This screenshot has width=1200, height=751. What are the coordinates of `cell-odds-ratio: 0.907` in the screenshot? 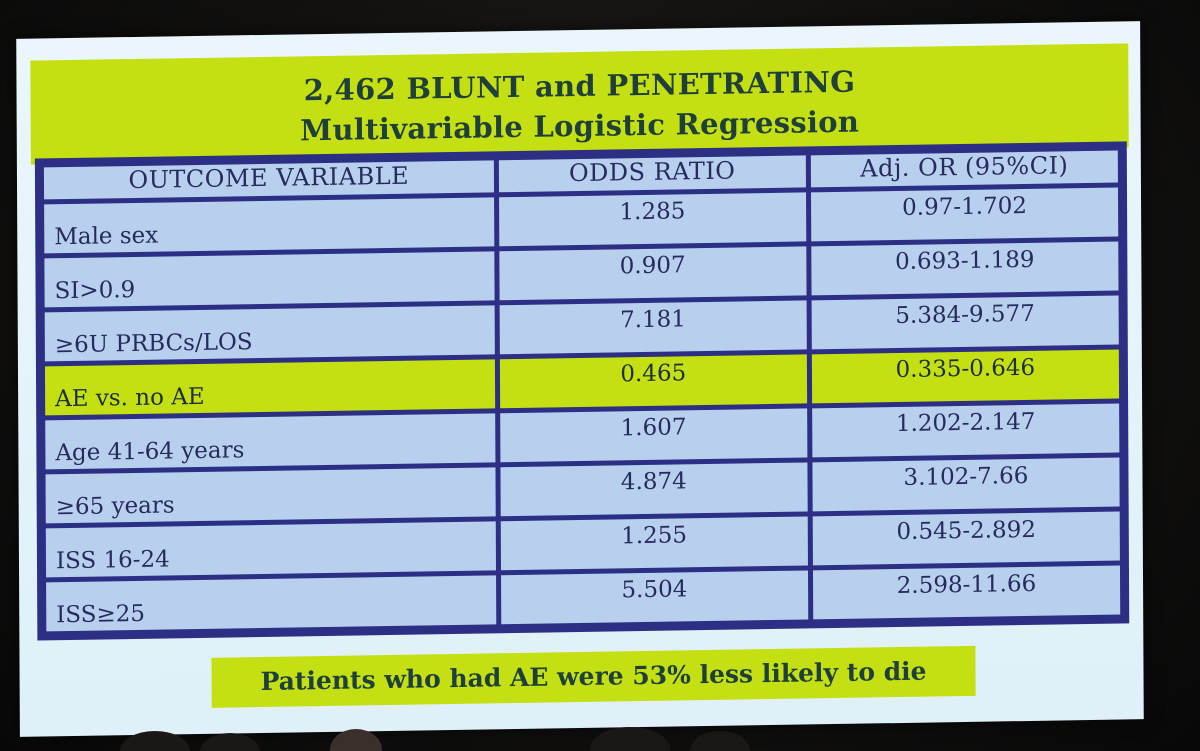 It's located at (653, 273).